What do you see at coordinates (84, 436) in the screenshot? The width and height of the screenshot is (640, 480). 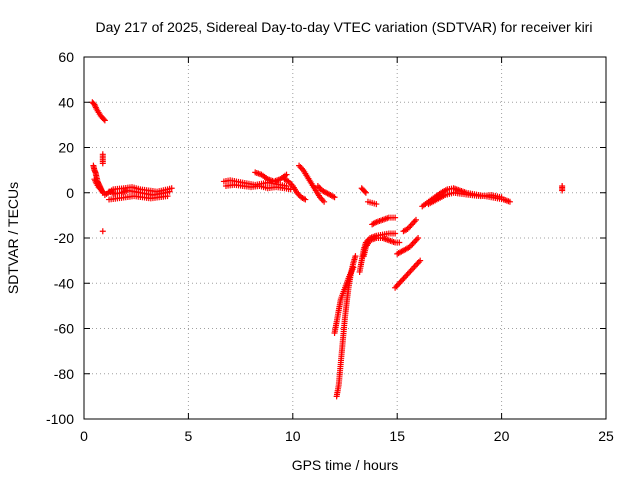 I see `x-tick-label: 0` at bounding box center [84, 436].